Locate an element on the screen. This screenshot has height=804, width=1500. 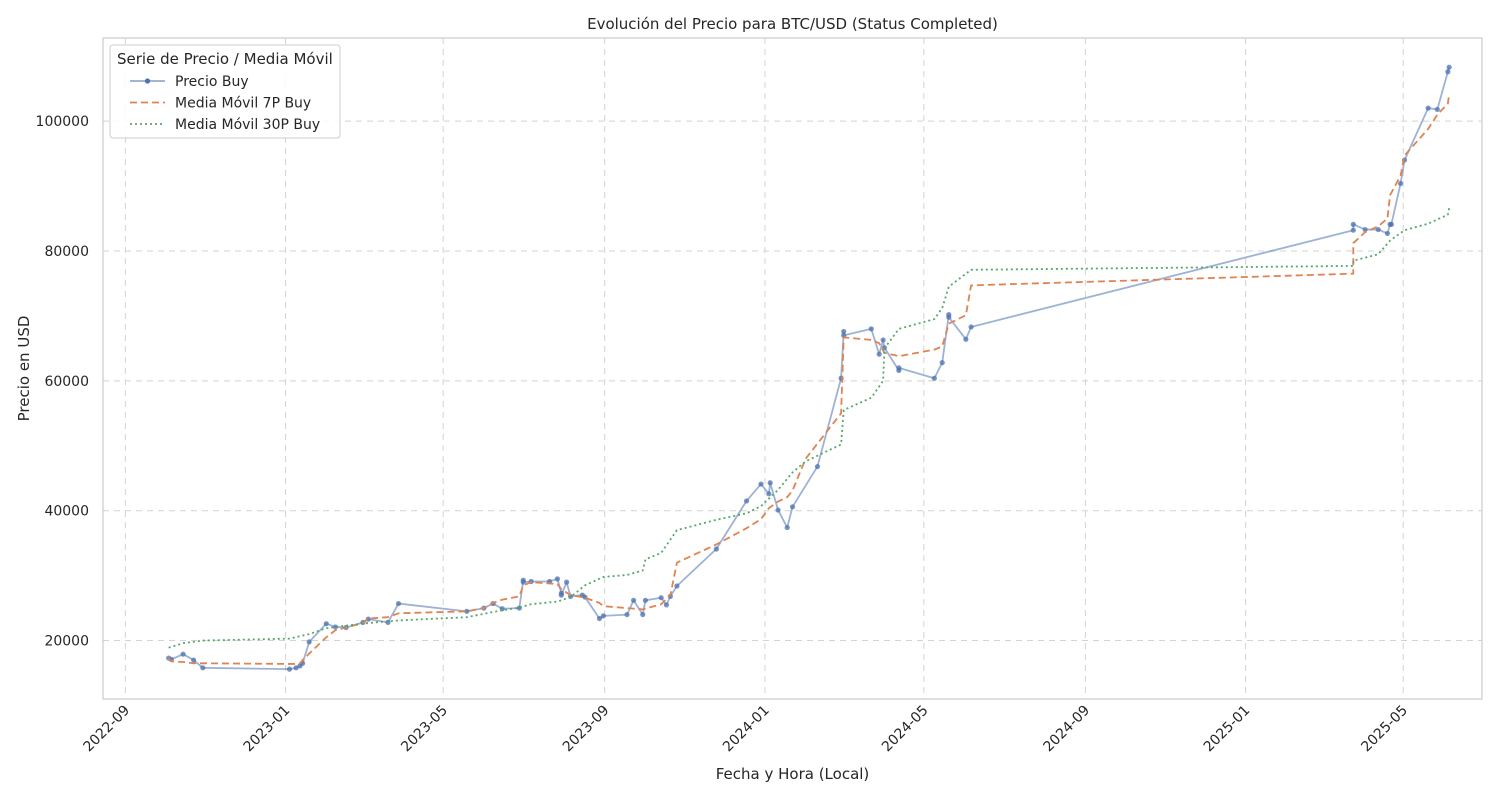
y-tick-label: 80000 is located at coordinates (66, 252).